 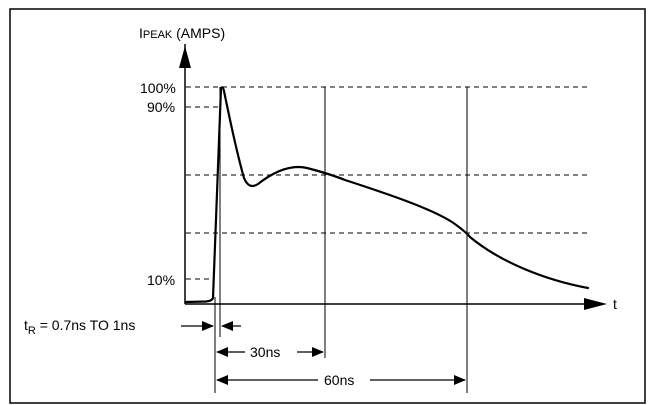 I want to click on rise-time-suffix: = 0.7ns TO 1ns, so click(x=86, y=325).